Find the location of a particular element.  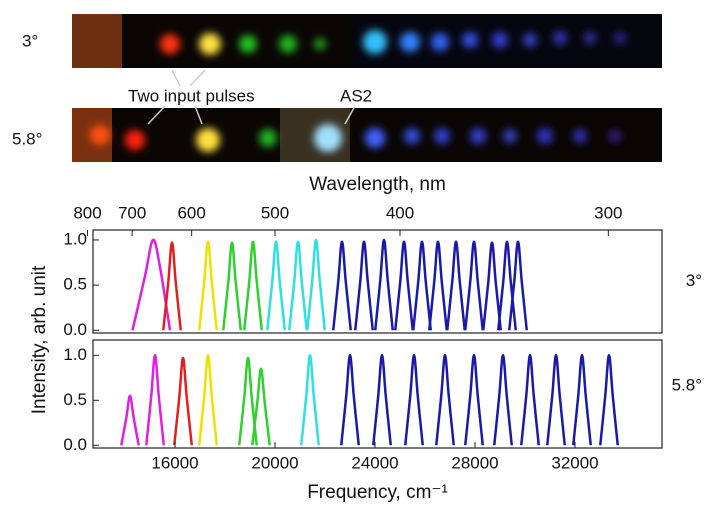

x-tick-label: 24000 is located at coordinates (374, 462).